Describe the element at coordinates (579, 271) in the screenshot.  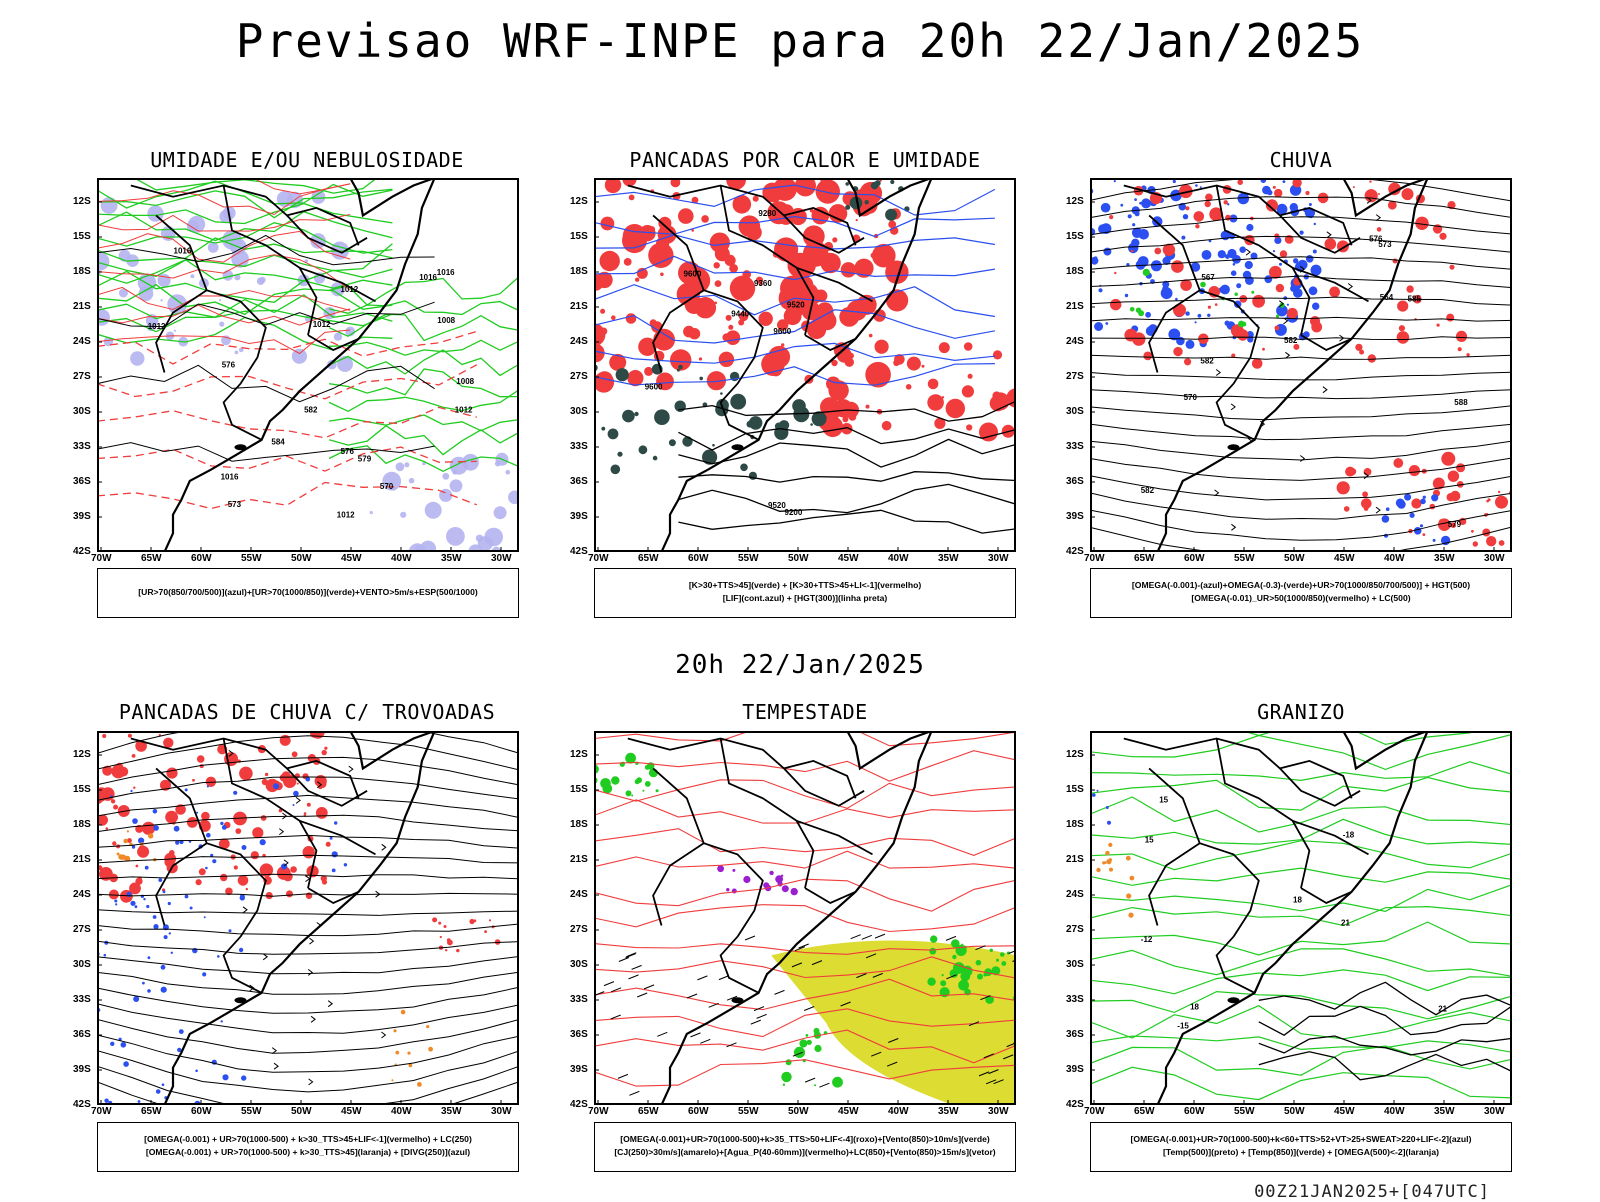
I see `lat-label: 18S` at that location.